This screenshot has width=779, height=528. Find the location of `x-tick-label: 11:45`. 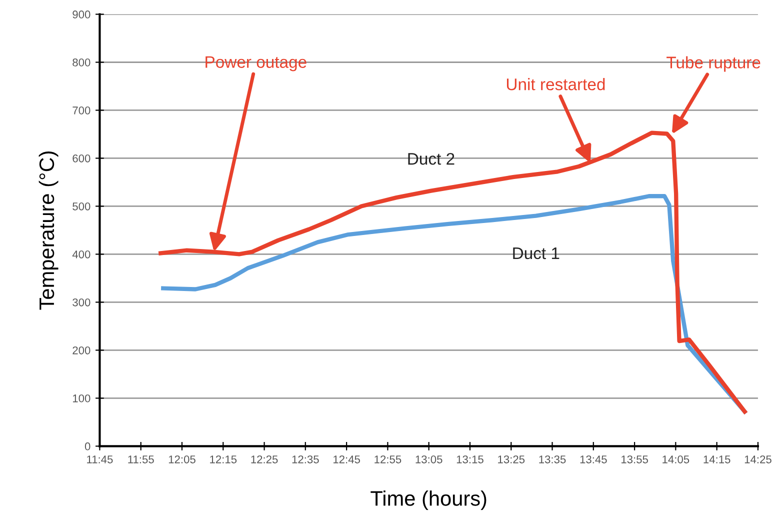

x-tick-label: 11:45 is located at coordinates (100, 460).